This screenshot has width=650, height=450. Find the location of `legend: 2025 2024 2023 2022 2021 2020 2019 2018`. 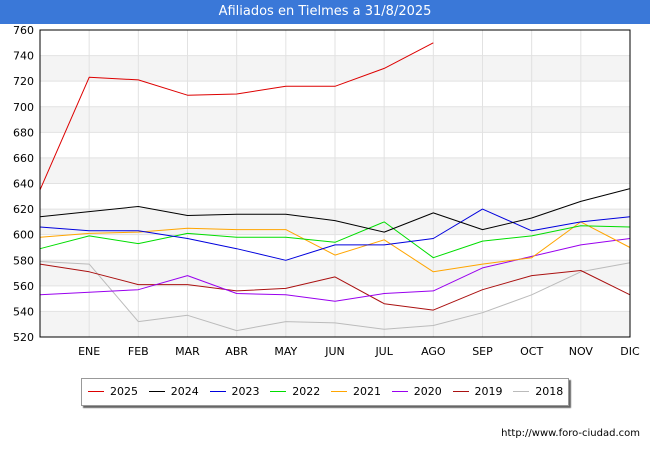

legend: 2025 2024 2023 2022 2021 2020 2019 2018 is located at coordinates (325, 392).